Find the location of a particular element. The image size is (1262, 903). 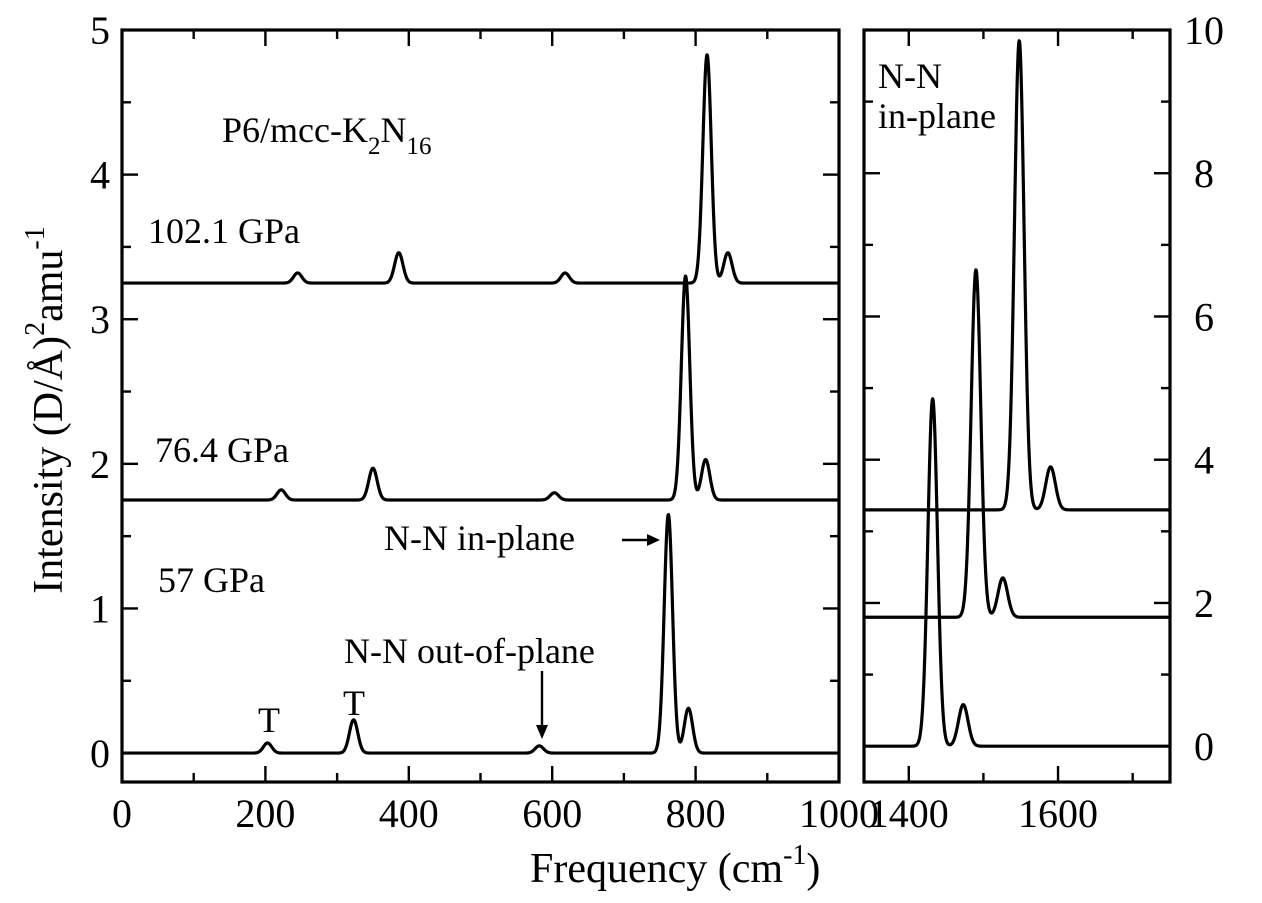

x-tick-label: 400 is located at coordinates (409, 813).